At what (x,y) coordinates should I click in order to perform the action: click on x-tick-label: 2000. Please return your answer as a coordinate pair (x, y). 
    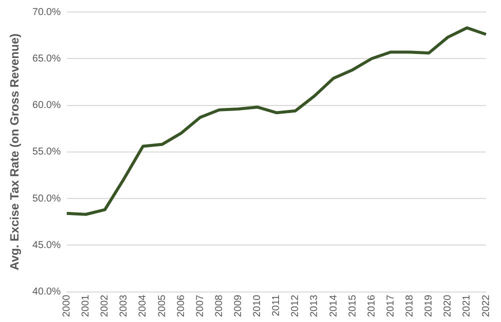
    Looking at the image, I should click on (67, 306).